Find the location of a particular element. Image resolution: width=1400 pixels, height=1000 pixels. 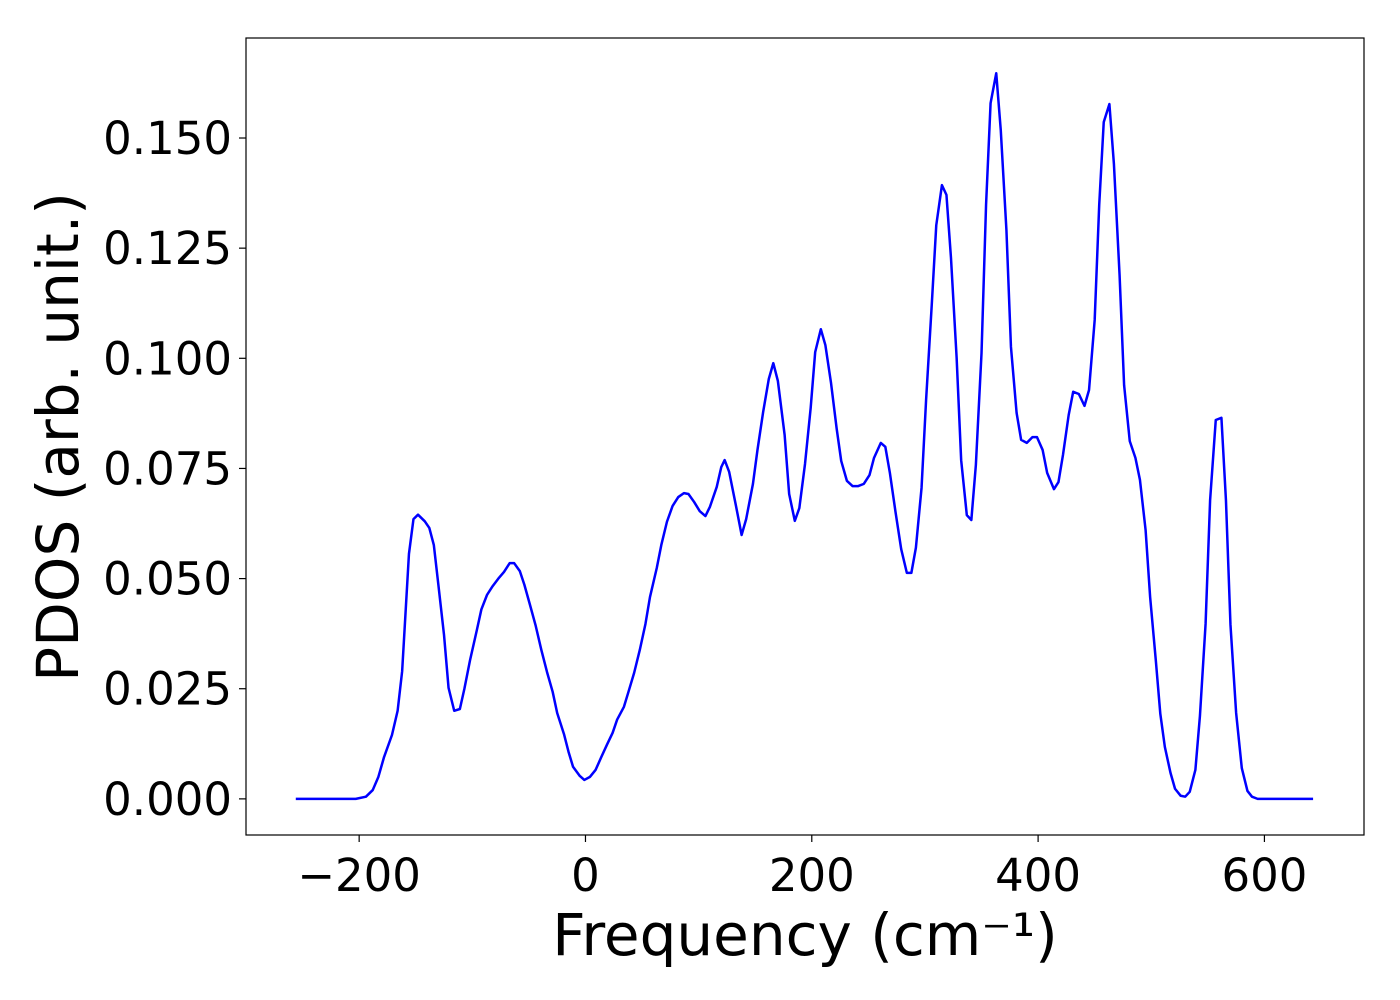

y-axis-label: PDOS (arb. unit.) is located at coordinates (58, 437).